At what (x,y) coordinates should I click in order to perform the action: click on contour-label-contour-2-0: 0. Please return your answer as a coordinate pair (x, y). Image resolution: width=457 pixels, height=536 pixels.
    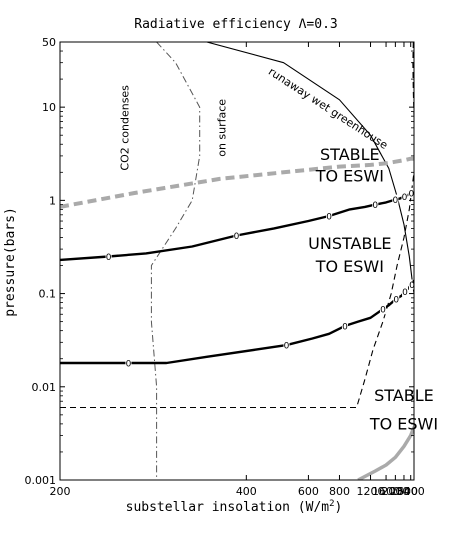
    Looking at the image, I should click on (129, 364).